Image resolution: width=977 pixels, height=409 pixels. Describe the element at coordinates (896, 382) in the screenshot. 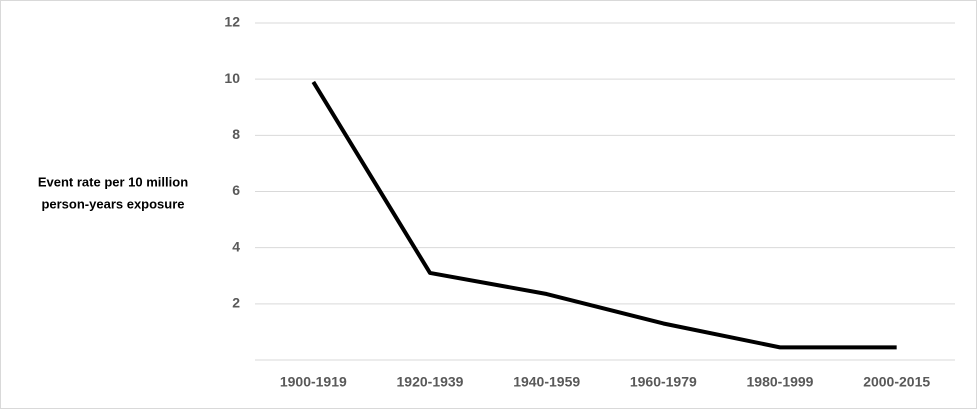

I see `x-tick-label: 2000-2015` at that location.